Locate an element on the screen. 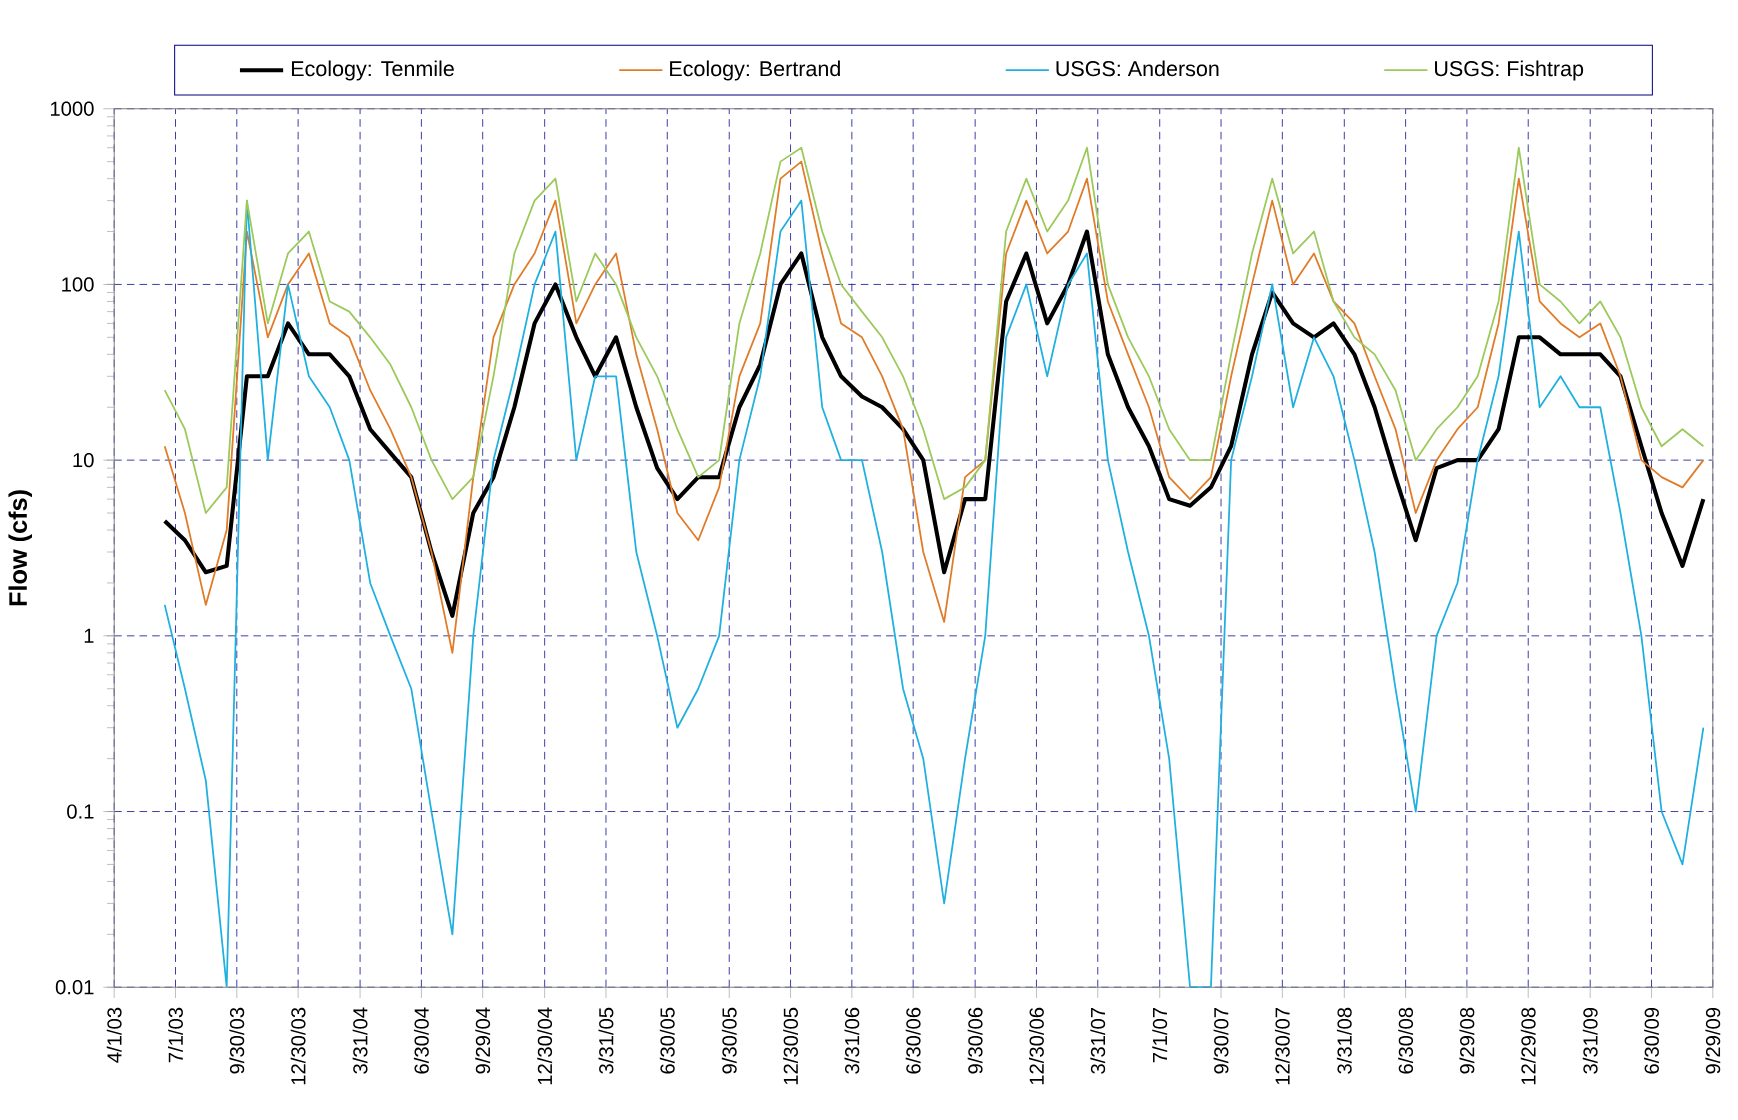 The width and height of the screenshot is (1738, 1120). y-tick-label: 0.1 is located at coordinates (80, 811).